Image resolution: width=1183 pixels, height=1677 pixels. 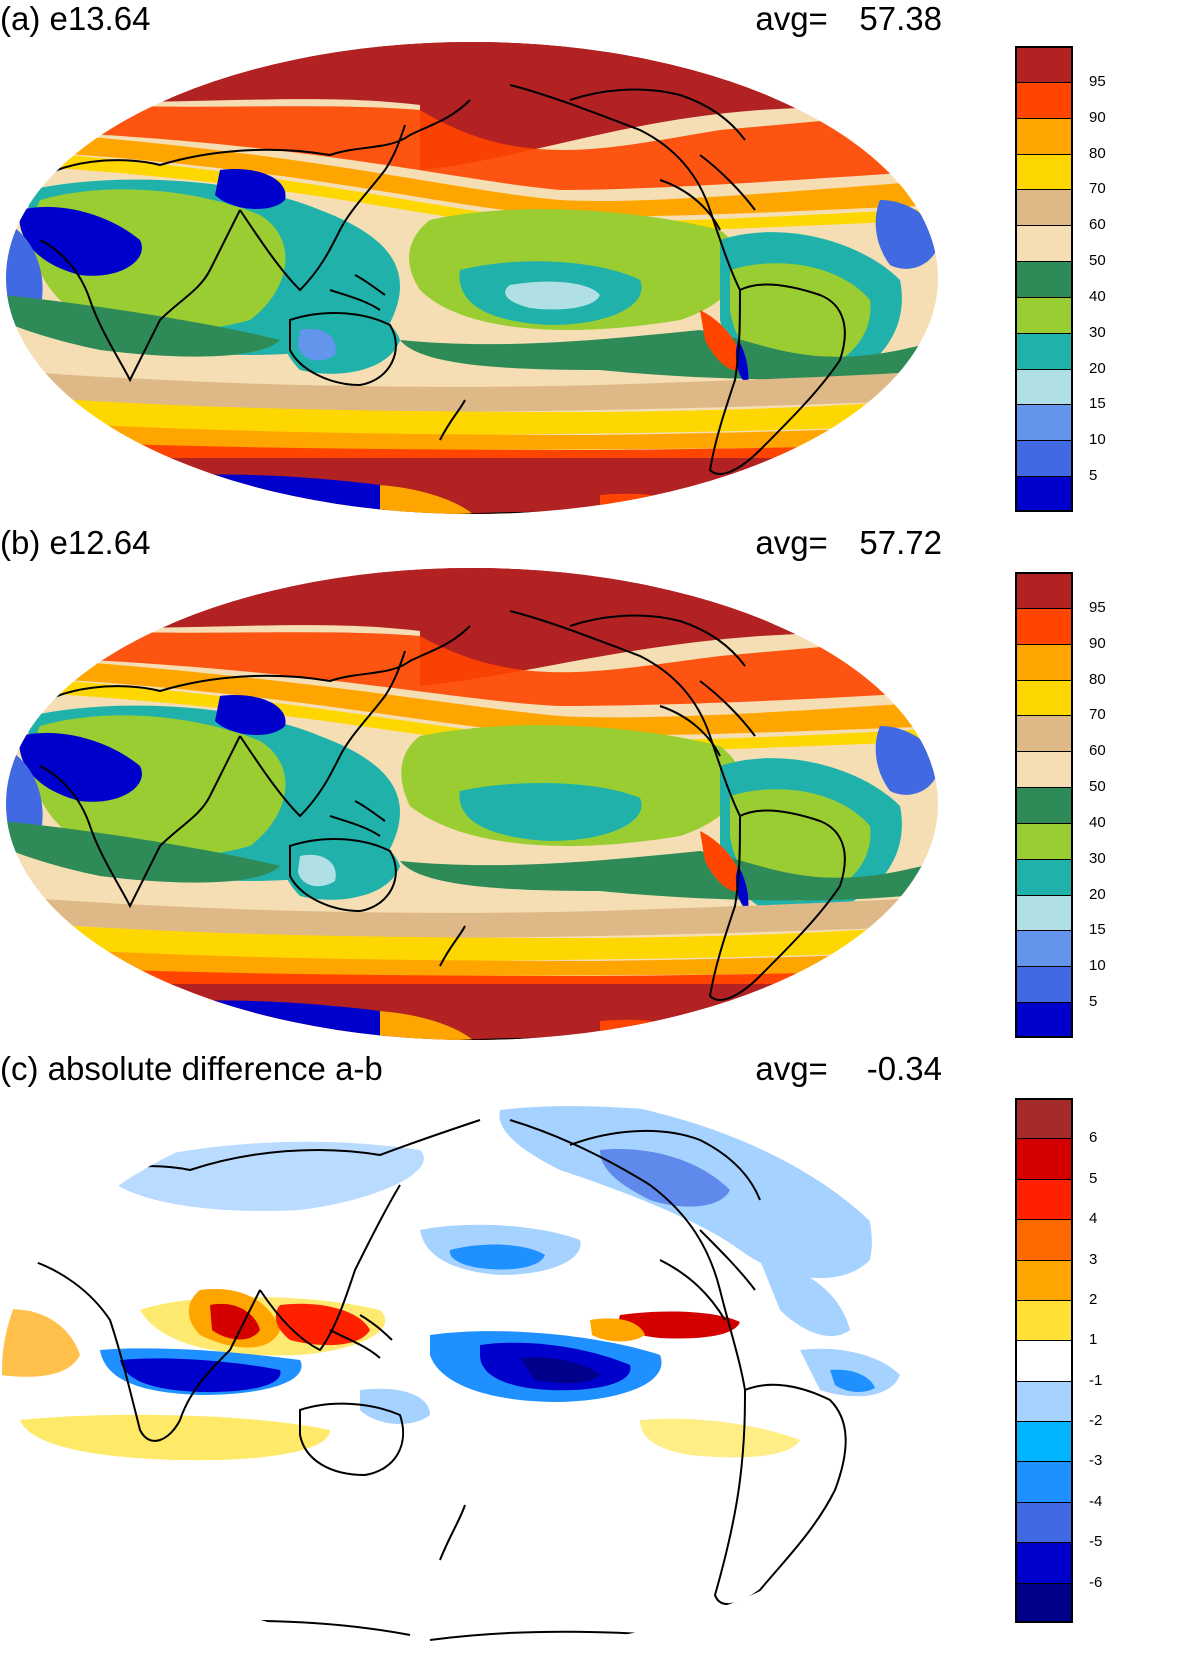 I want to click on colorbar-tick-label: -5, so click(x=1096, y=1542).